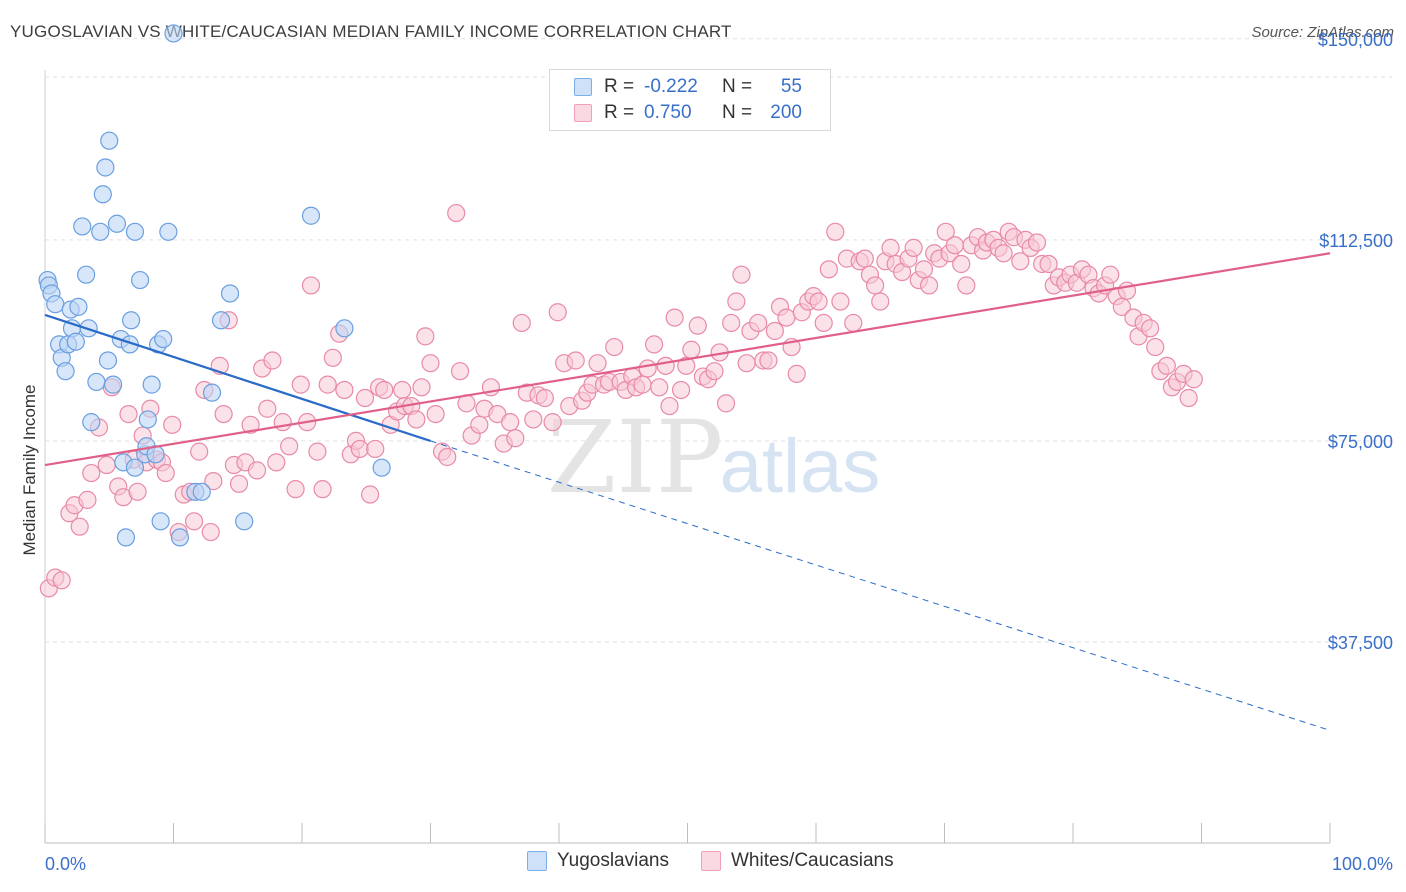  I want to click on legend-label: Yugoslavians, so click(613, 860).